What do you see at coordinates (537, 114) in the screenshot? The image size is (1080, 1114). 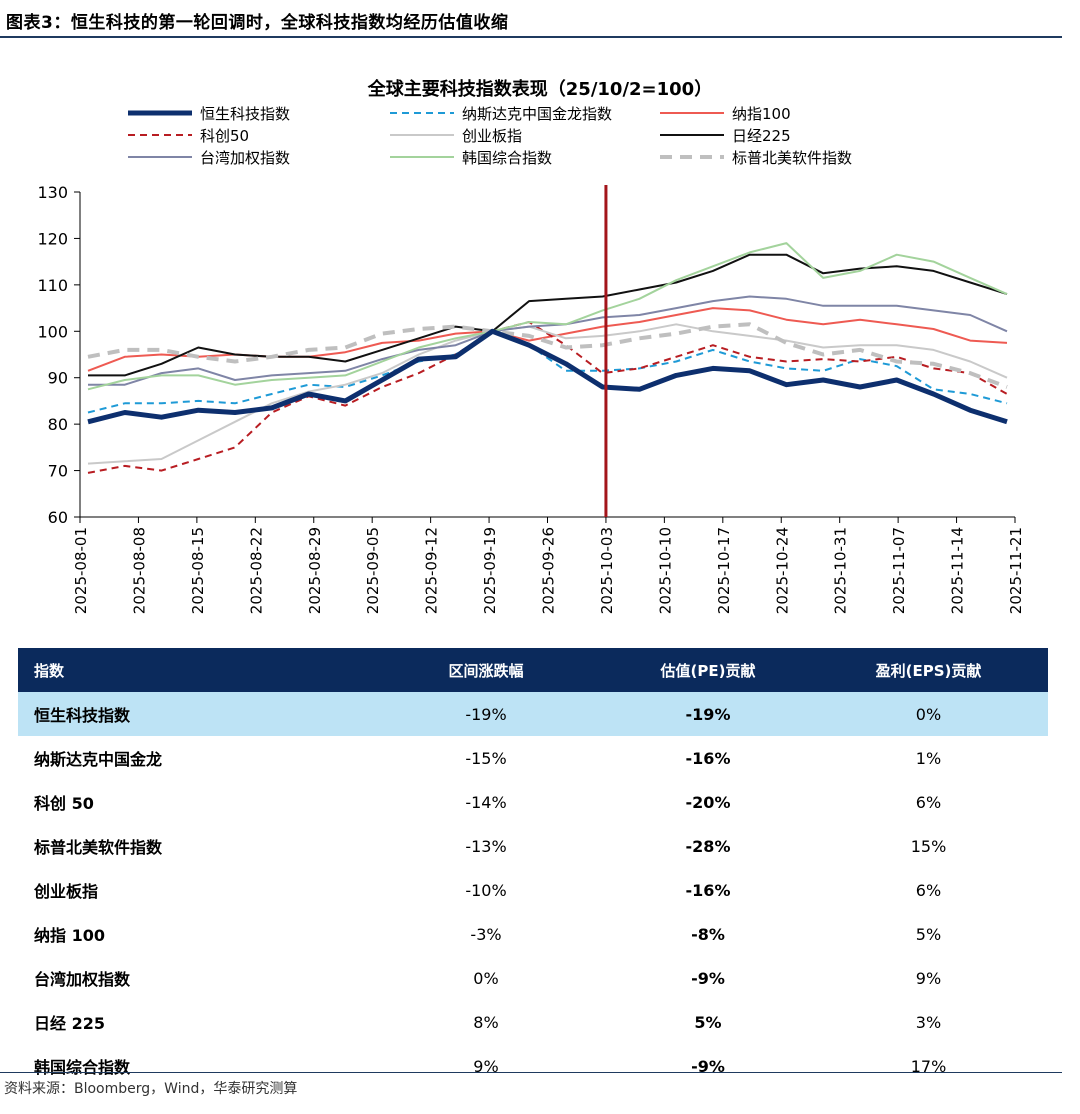 I see `legend-label: 纳斯达克中国金龙指数` at bounding box center [537, 114].